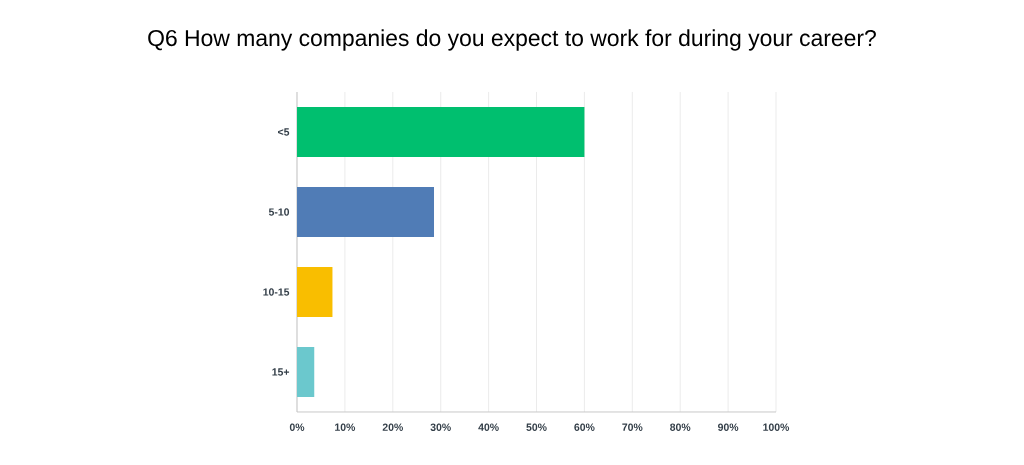 This screenshot has width=1024, height=465. What do you see at coordinates (536, 427) in the screenshot?
I see `x-tick-label: 50%` at bounding box center [536, 427].